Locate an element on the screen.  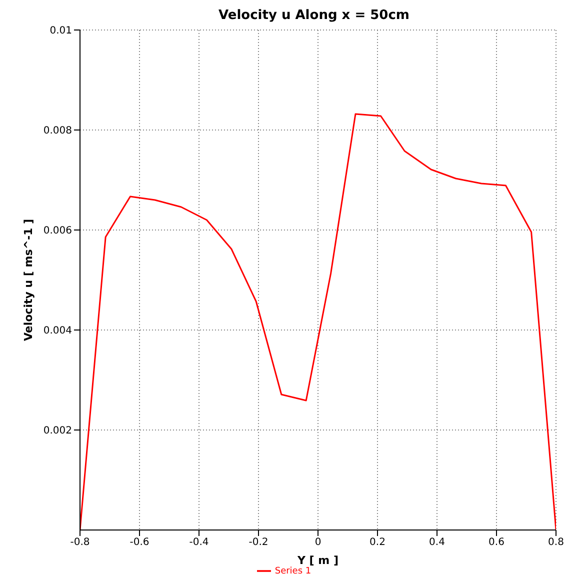
x-tick-label: 0 is located at coordinates (318, 542).